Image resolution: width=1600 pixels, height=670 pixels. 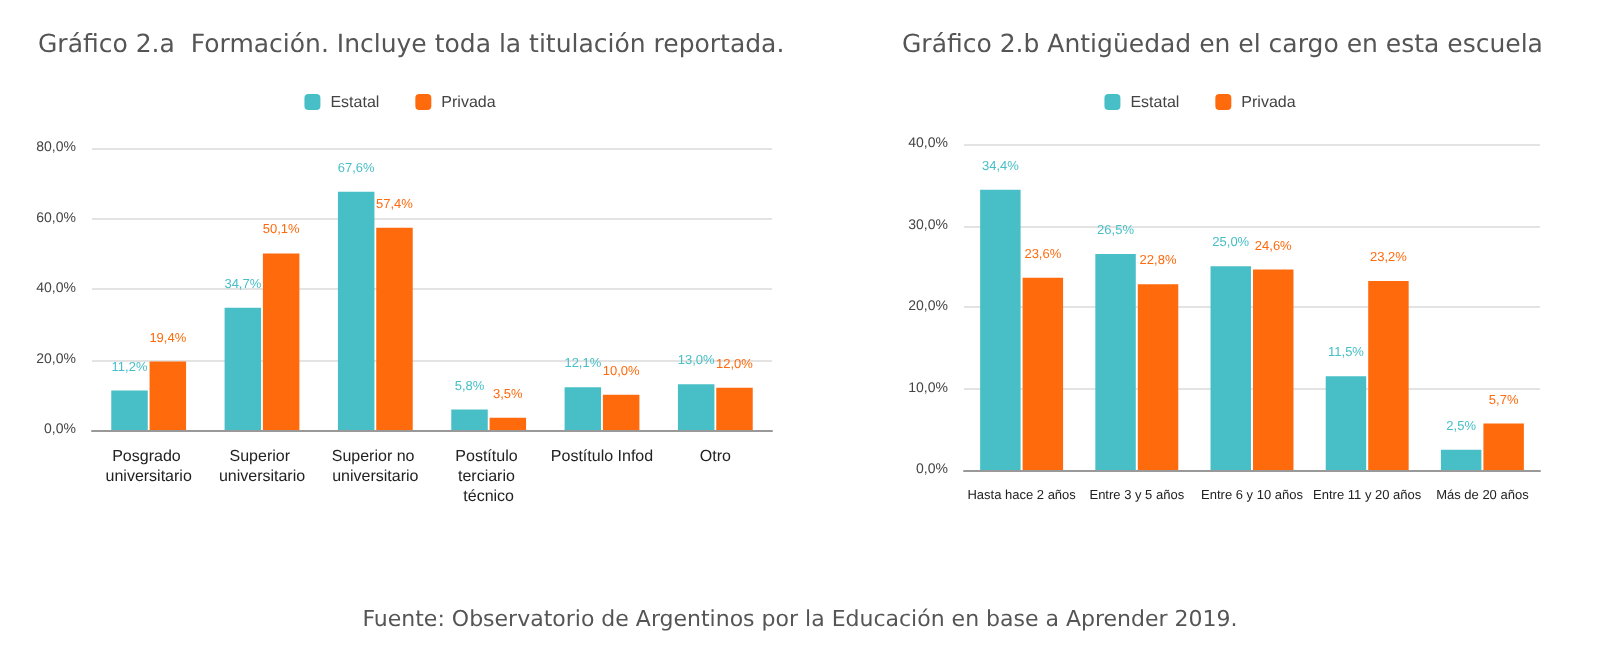 What do you see at coordinates (149, 466) in the screenshot?
I see `x-tick-label: Posgrado universitario` at bounding box center [149, 466].